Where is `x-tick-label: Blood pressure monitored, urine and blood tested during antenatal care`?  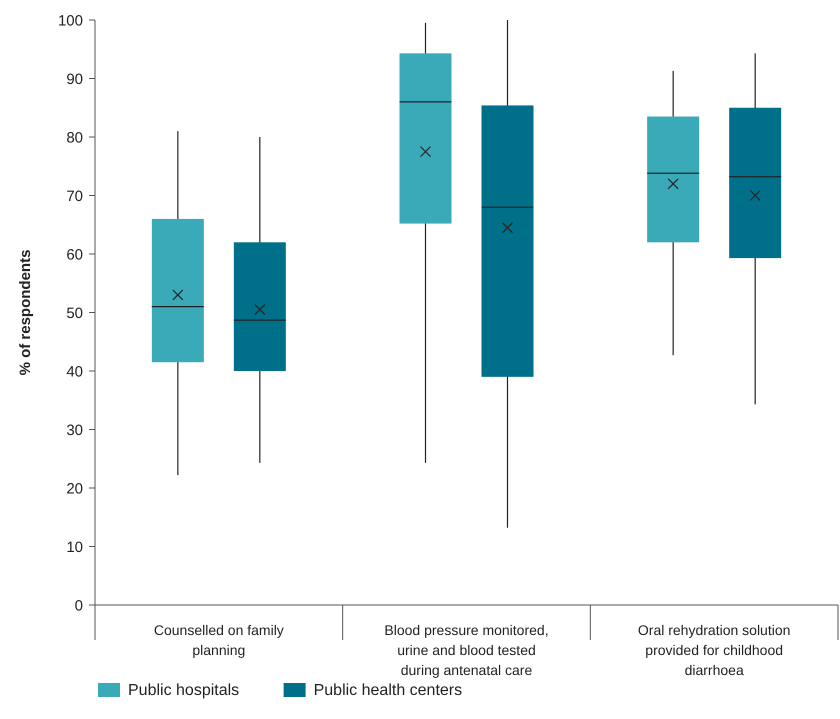
x-tick-label: Blood pressure monitored, urine and blood tested during antenatal care is located at coordinates (466, 650).